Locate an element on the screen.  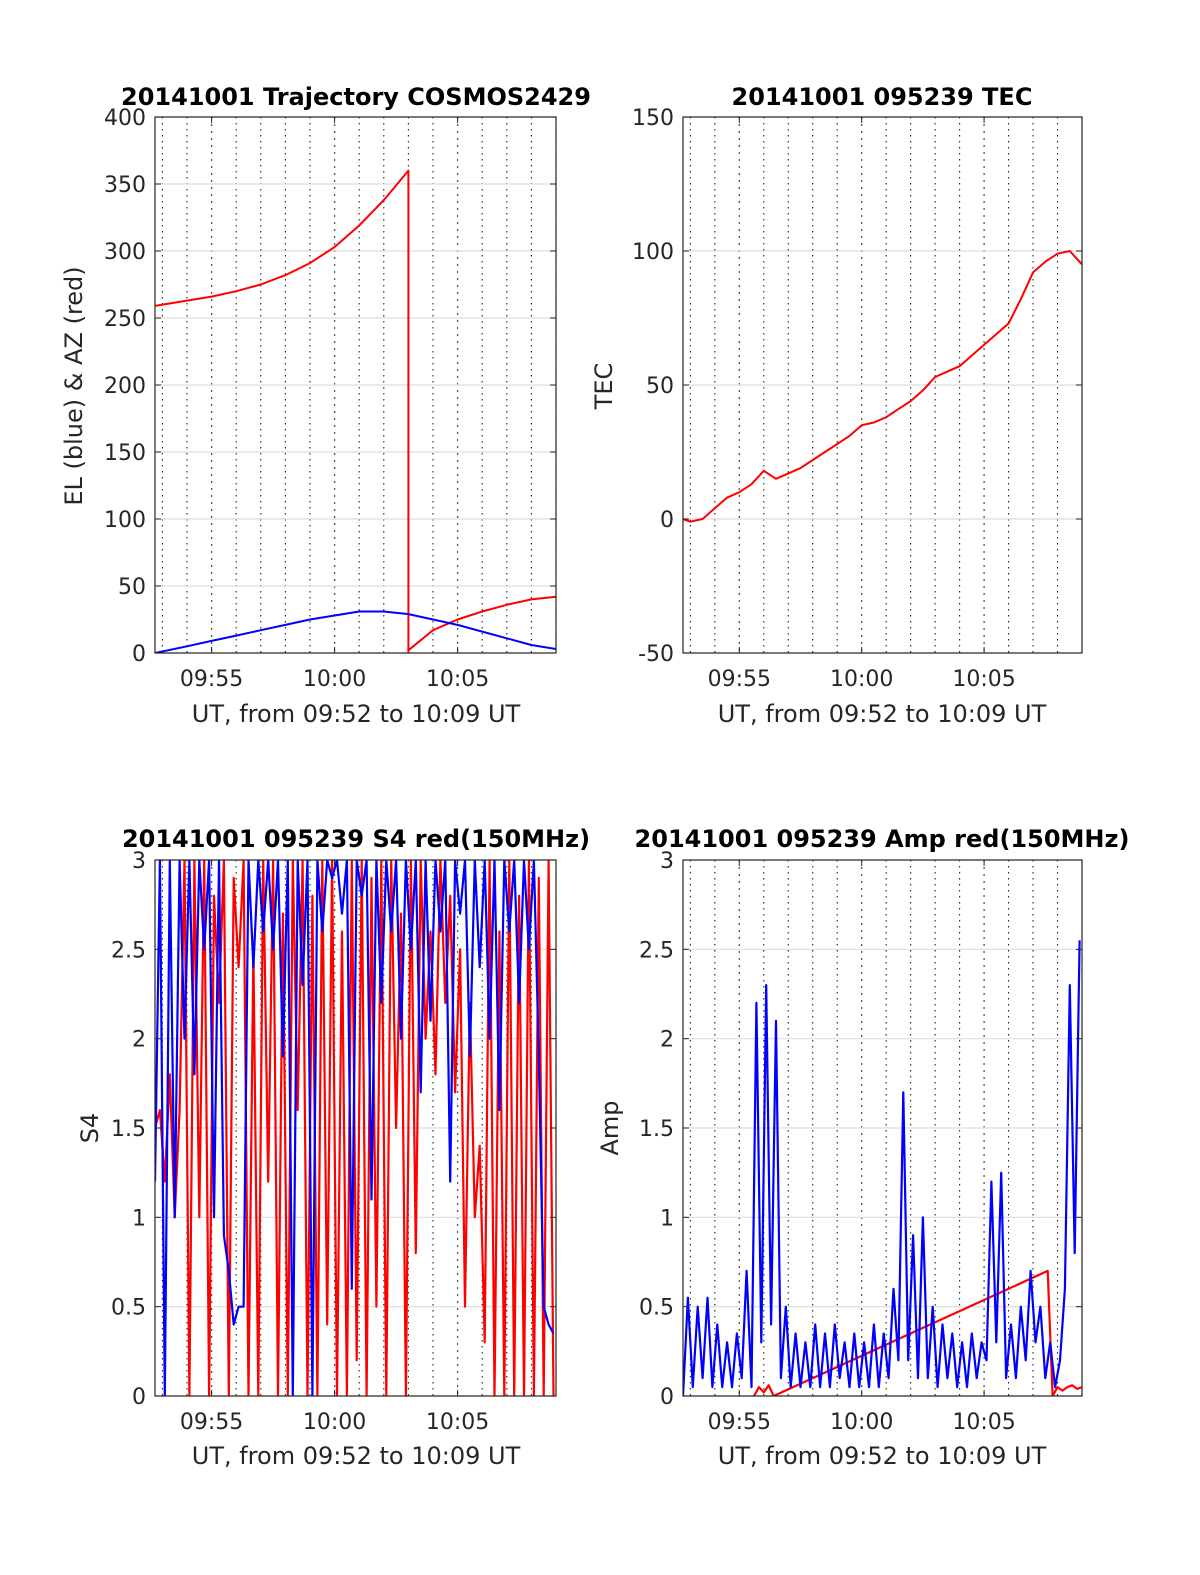
y-axis-label: TEC is located at coordinates (604, 387).